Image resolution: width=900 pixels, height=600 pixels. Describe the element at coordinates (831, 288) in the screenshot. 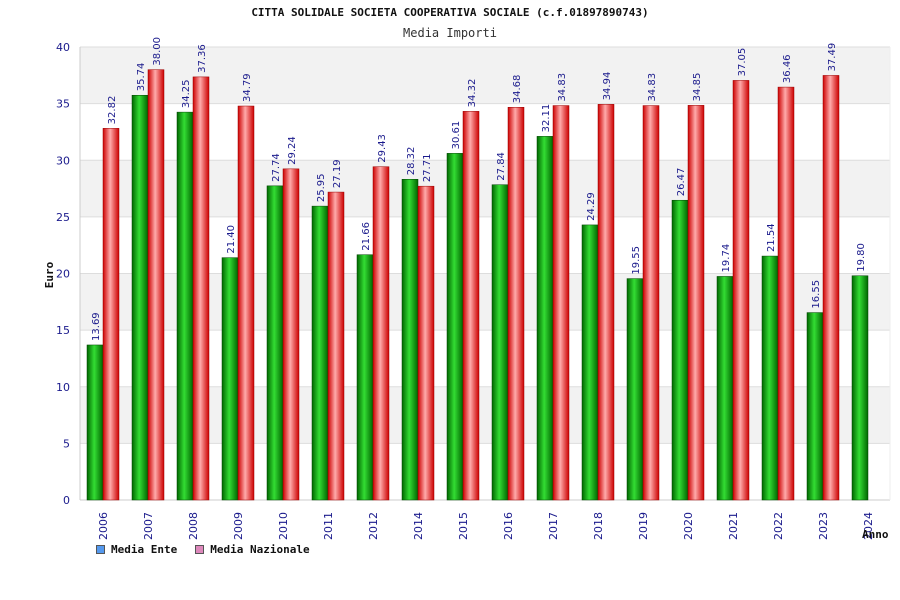

I see `bar-media-nazionale-2023` at that location.